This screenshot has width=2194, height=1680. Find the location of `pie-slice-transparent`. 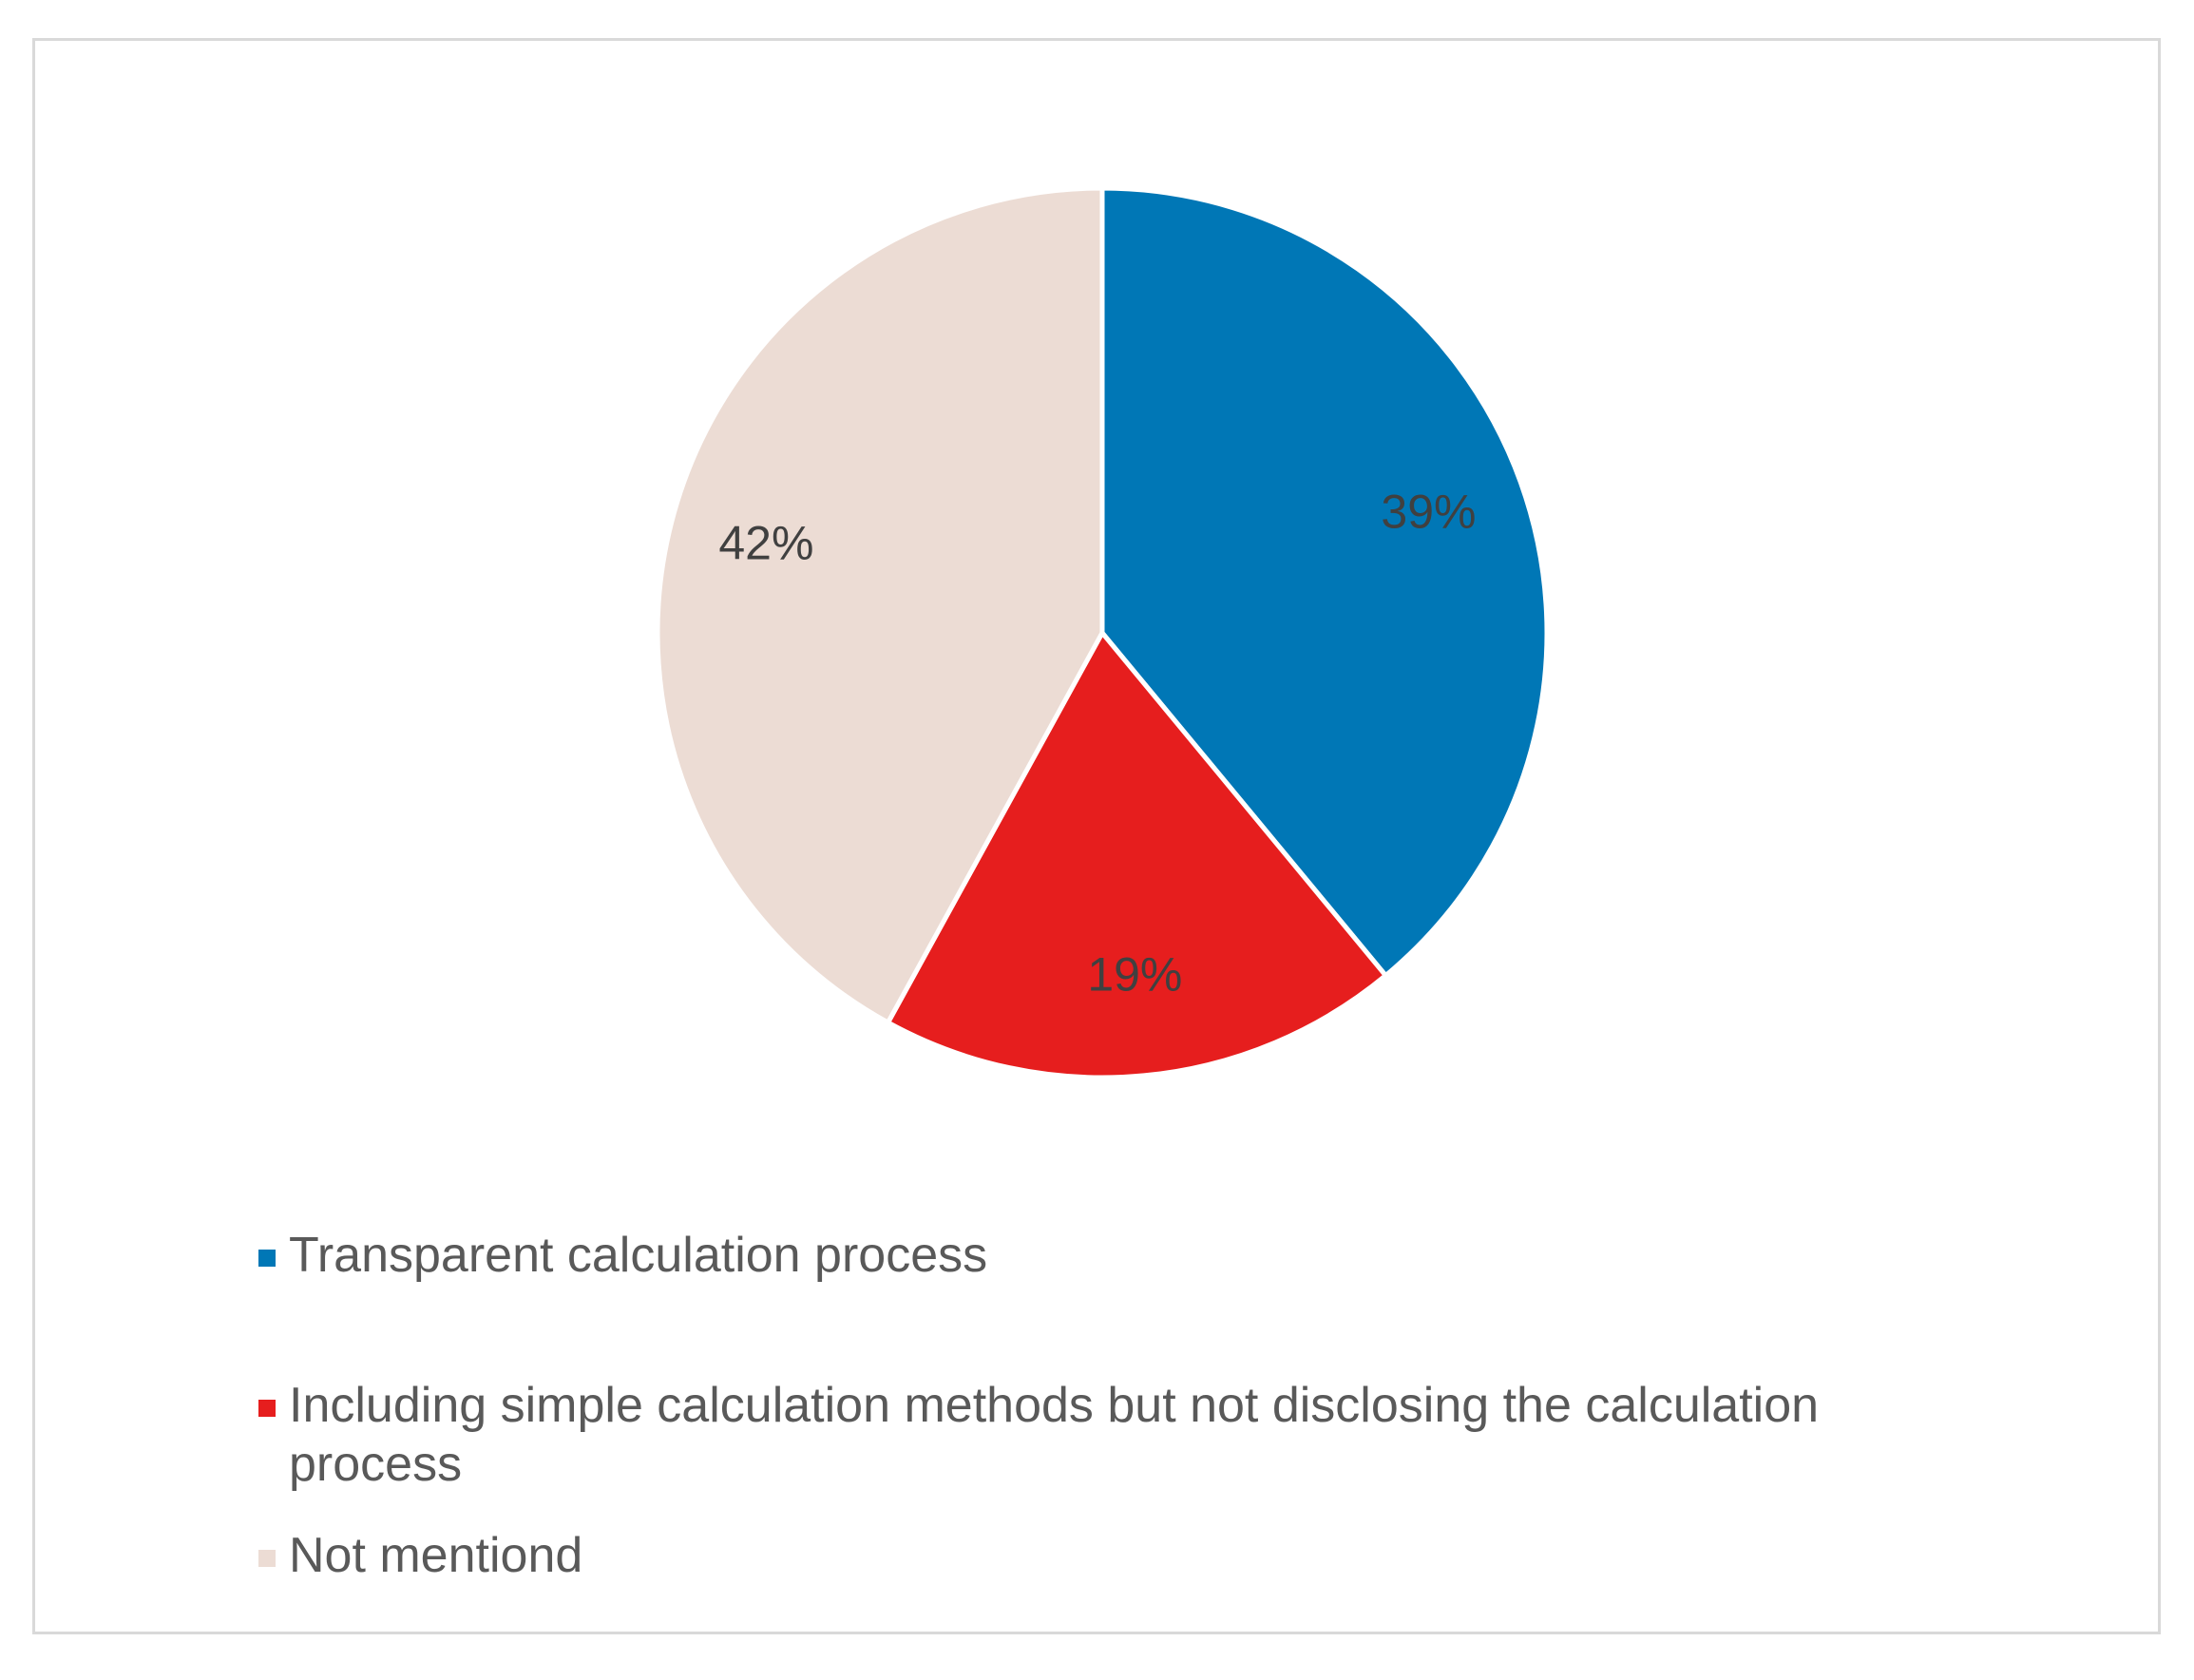

pie-slice-transparent is located at coordinates (1324, 582).